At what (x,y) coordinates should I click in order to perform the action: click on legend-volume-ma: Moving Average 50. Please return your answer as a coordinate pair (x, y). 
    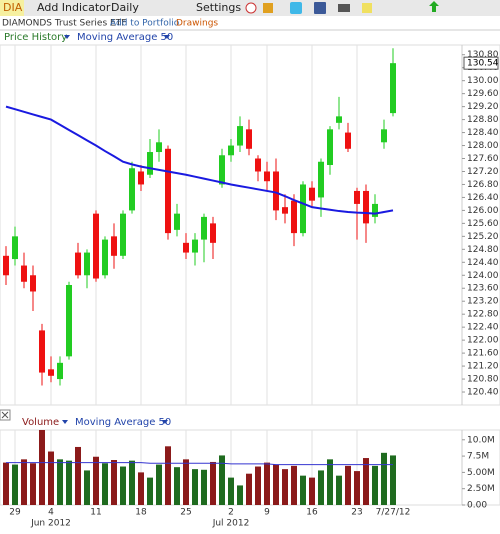
    Looking at the image, I should click on (123, 422).